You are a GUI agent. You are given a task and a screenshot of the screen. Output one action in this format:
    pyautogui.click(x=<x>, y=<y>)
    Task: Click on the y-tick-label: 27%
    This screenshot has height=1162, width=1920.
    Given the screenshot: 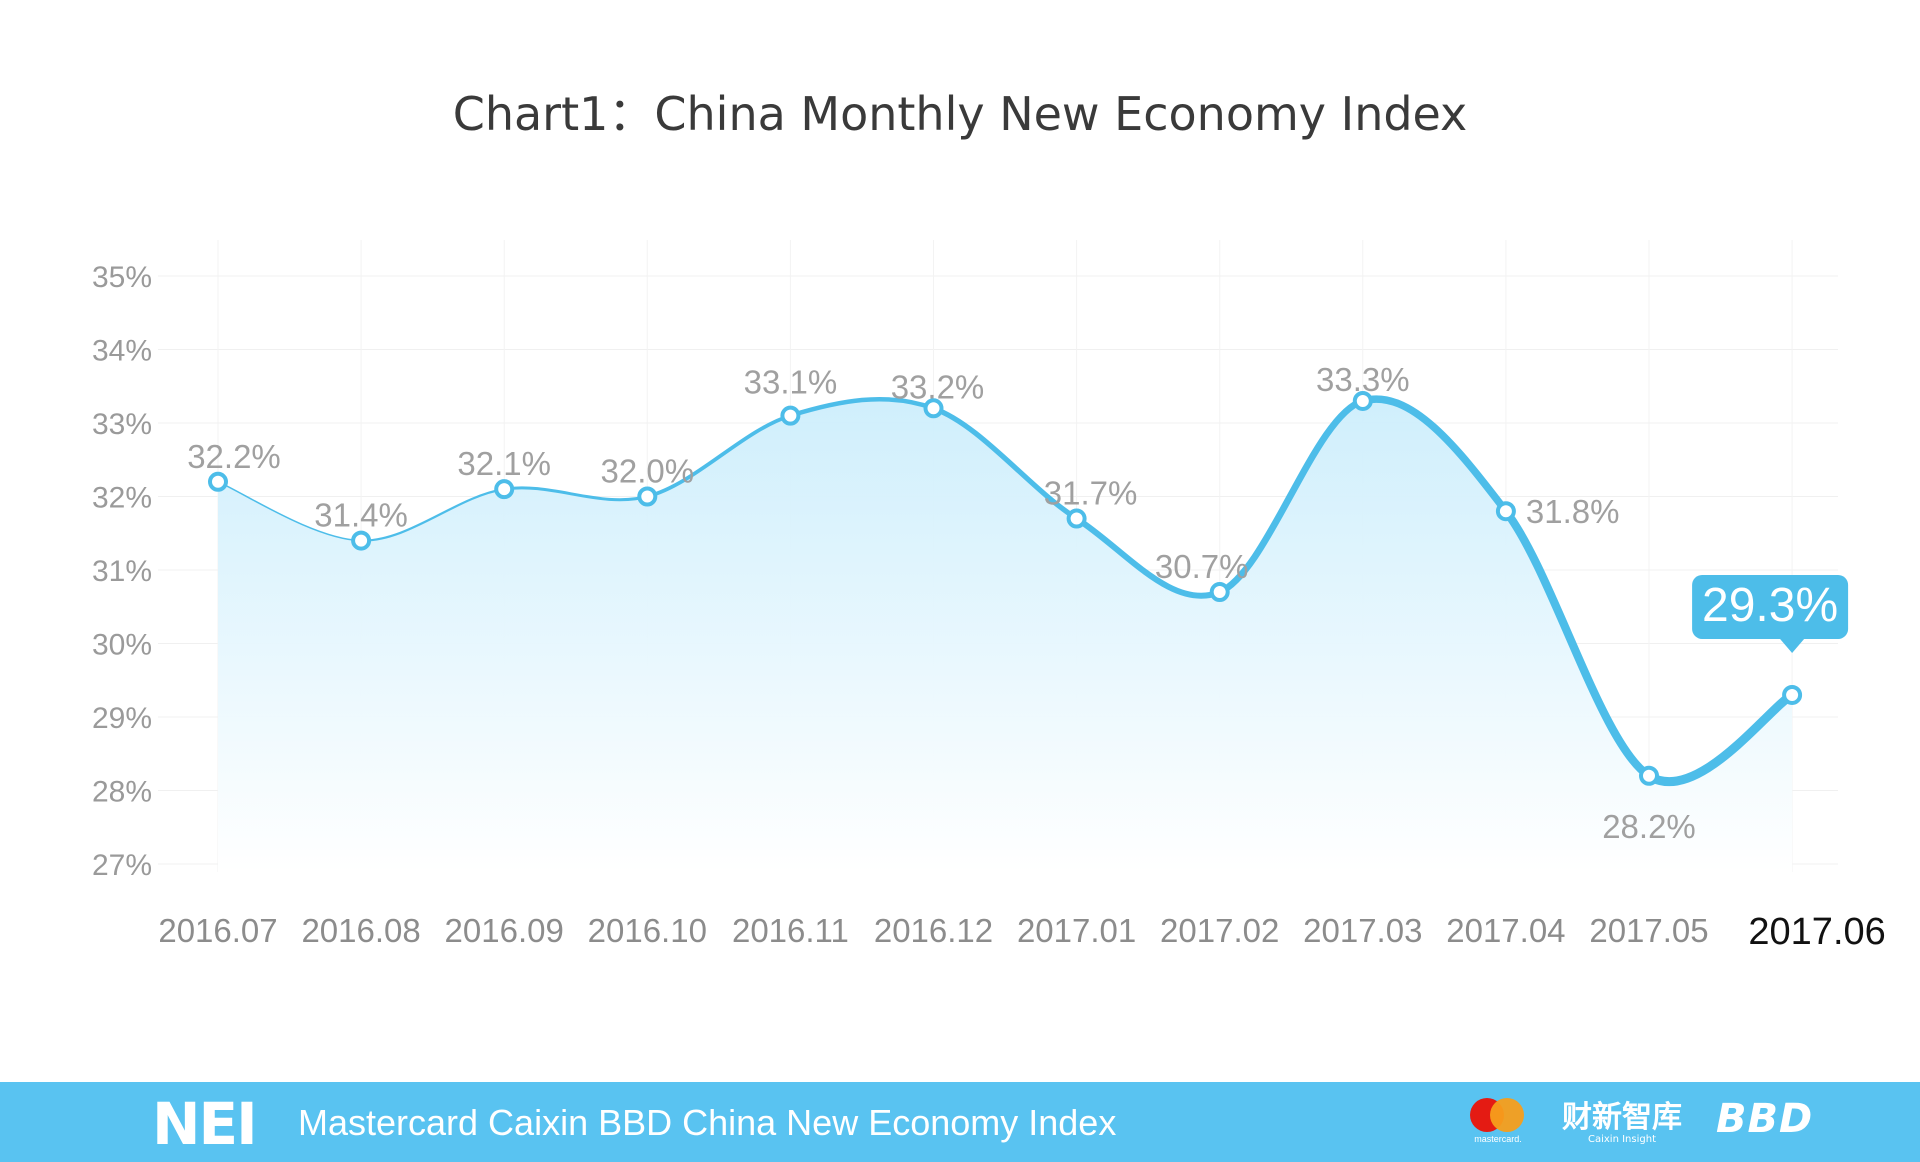 What is the action you would take?
    pyautogui.click(x=122, y=865)
    